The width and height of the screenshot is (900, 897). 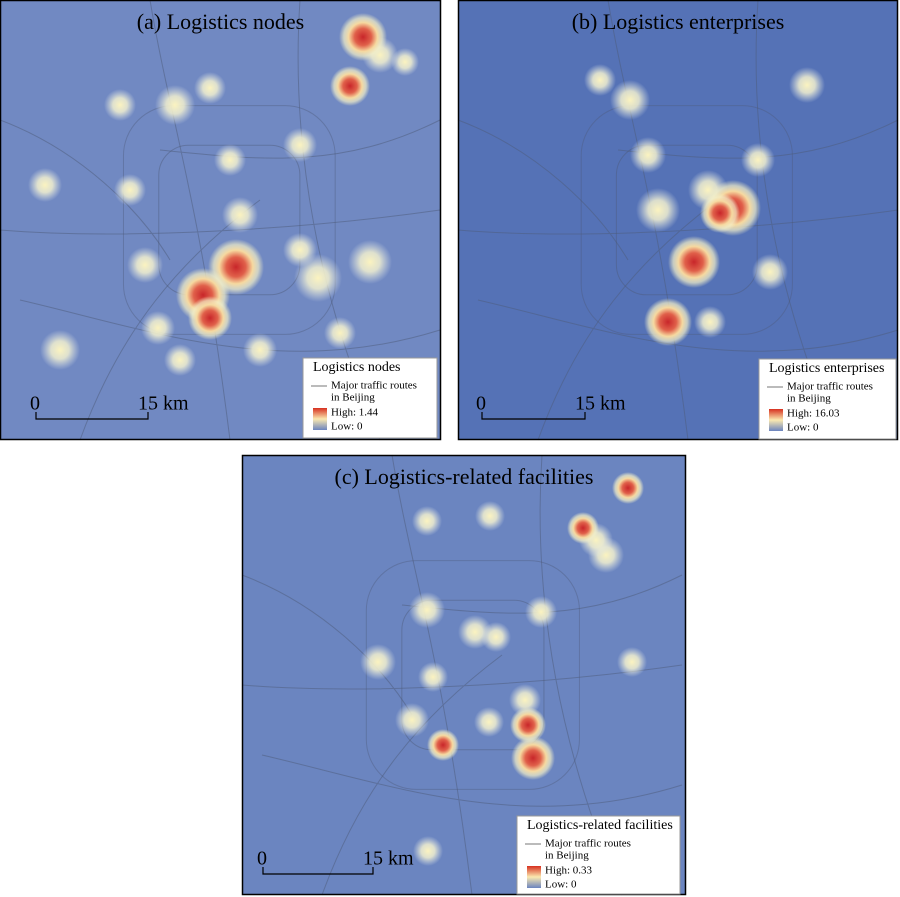 I want to click on legend-high: High: 1.44, so click(x=355, y=413).